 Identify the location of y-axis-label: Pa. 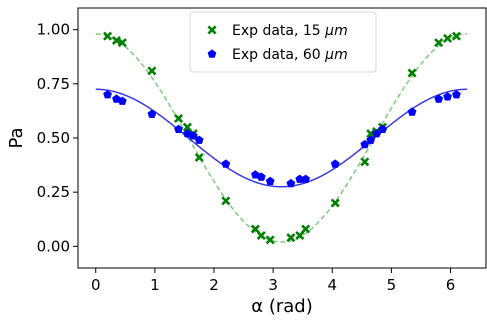
(16, 137).